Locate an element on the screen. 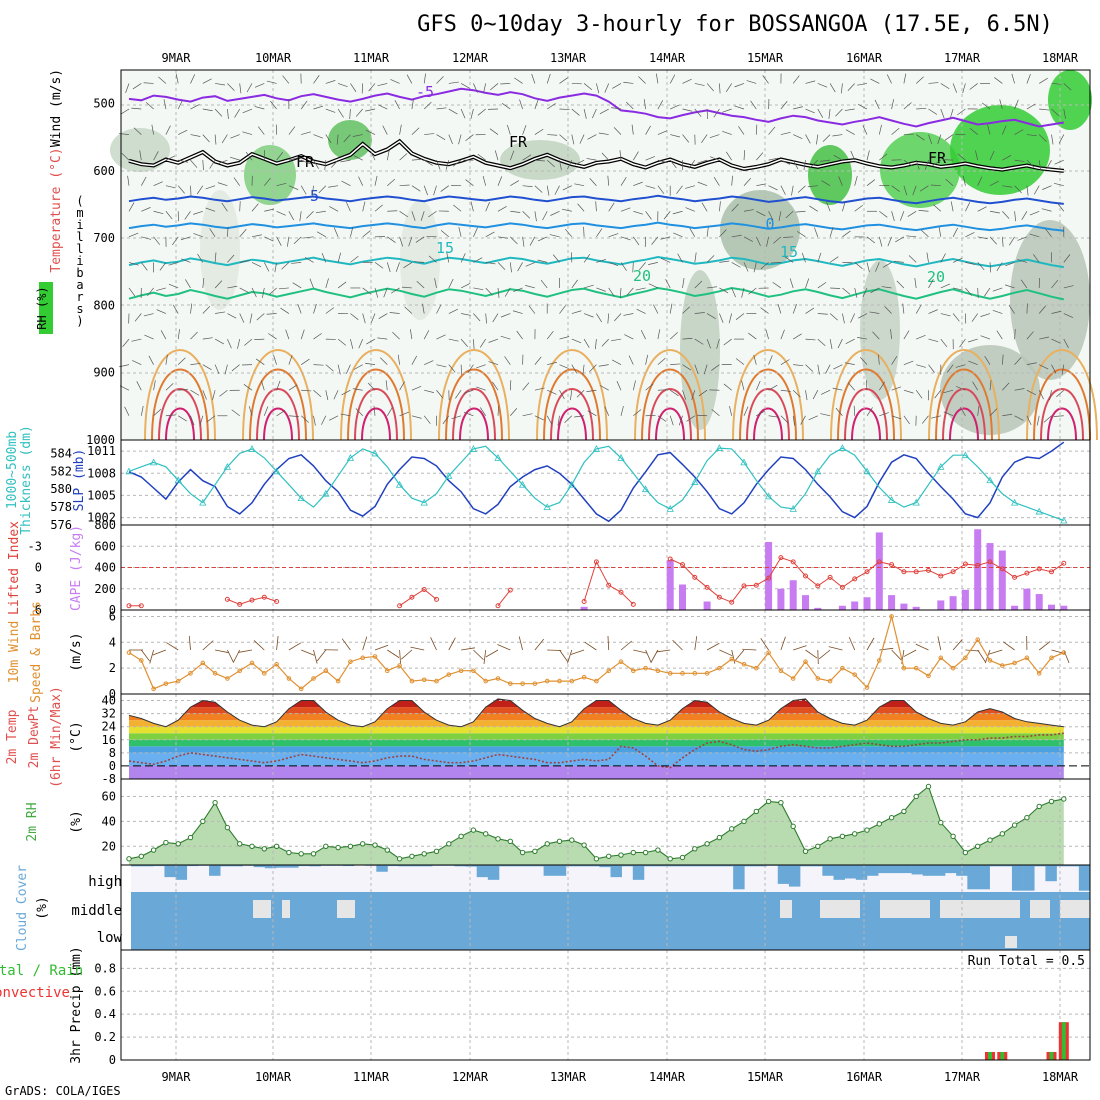 The height and width of the screenshot is (1100, 1100). pressure-axis-label-letter: l is located at coordinates (79, 249).